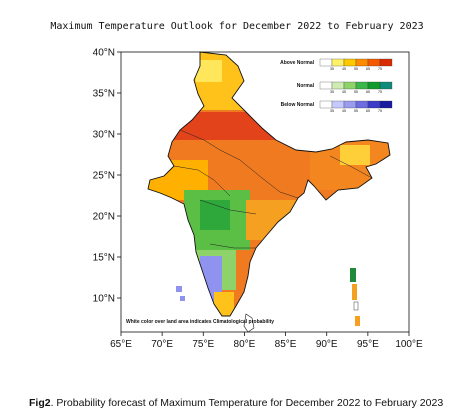 The image size is (474, 413). I want to click on legend-value-below-normal: 55, so click(356, 111).